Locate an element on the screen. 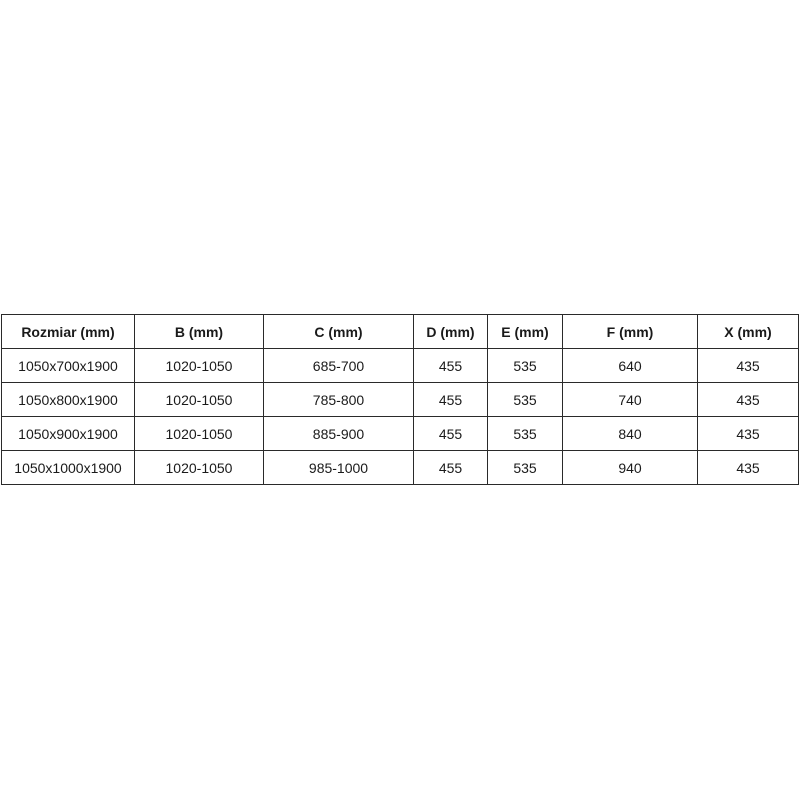 This screenshot has height=800, width=800. table-cell: 1050x900x1900 is located at coordinates (68, 433).